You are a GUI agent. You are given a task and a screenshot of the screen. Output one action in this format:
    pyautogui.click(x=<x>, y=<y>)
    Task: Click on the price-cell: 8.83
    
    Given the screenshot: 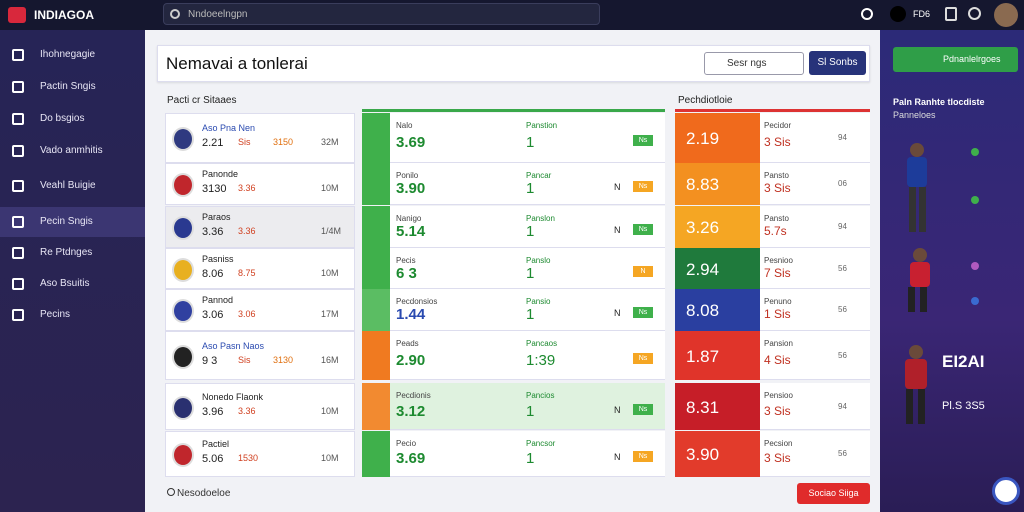 What is the action you would take?
    pyautogui.click(x=717, y=184)
    